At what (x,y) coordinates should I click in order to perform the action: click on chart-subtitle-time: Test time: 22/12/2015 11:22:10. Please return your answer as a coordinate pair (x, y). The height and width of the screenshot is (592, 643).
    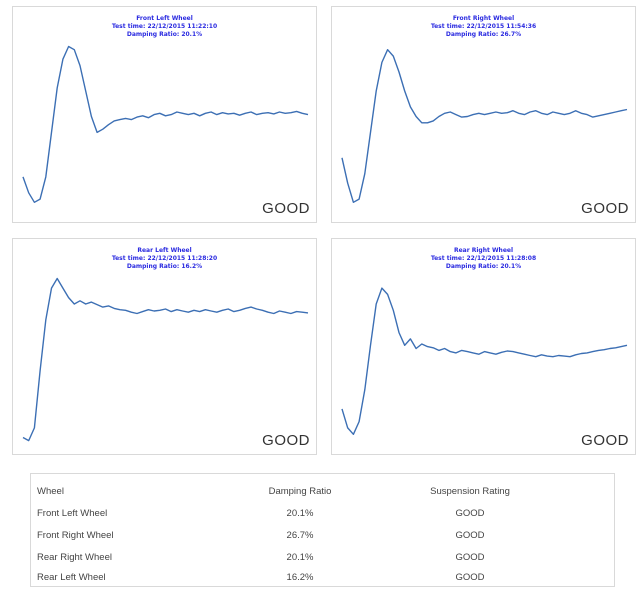
    Looking at the image, I should click on (164, 26).